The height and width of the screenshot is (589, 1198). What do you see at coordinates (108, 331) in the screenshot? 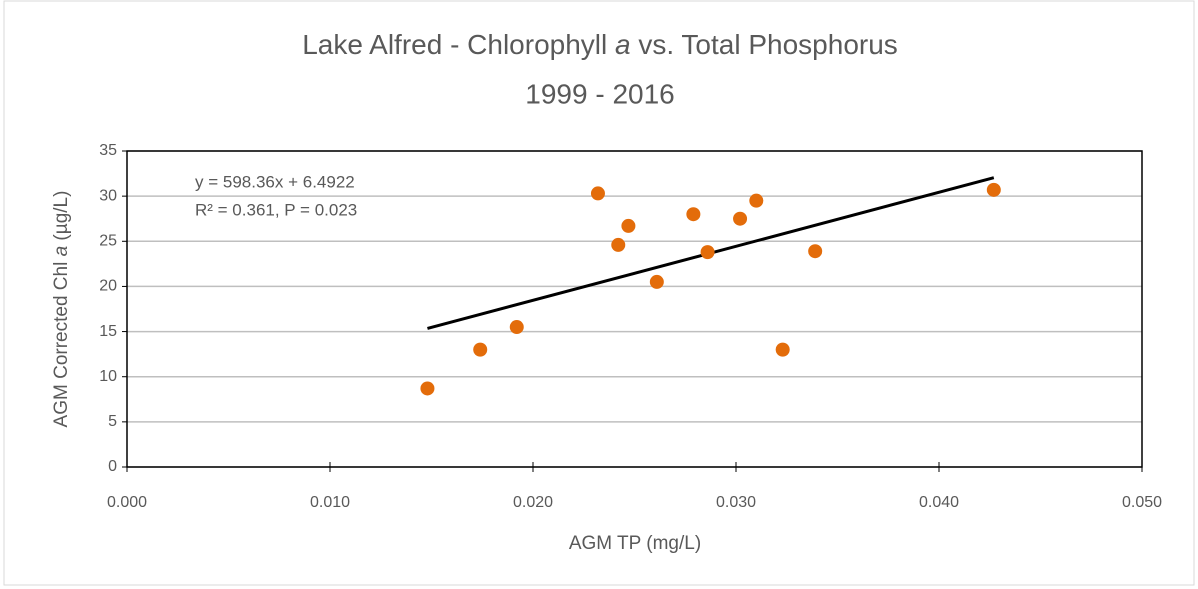
I see `y-tick-label: 15` at bounding box center [108, 331].